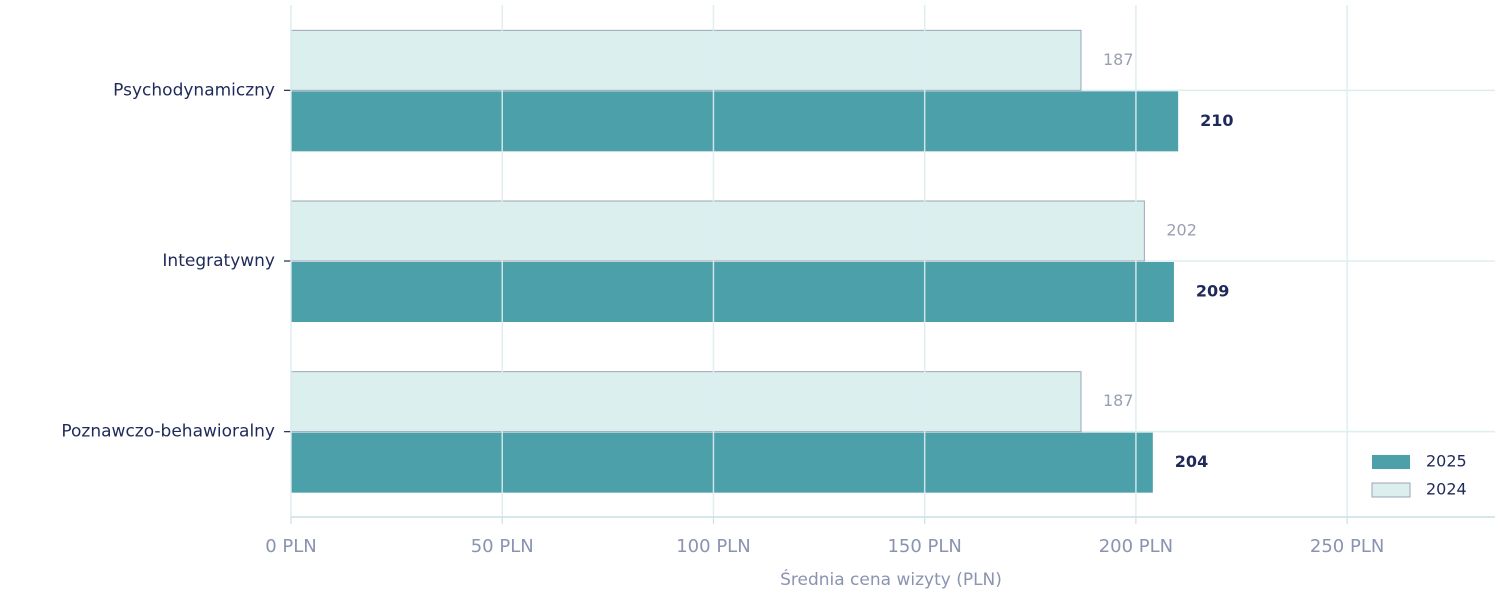 This screenshot has height=598, width=1499. What do you see at coordinates (1446, 461) in the screenshot?
I see `legend-label: 2025` at bounding box center [1446, 461].